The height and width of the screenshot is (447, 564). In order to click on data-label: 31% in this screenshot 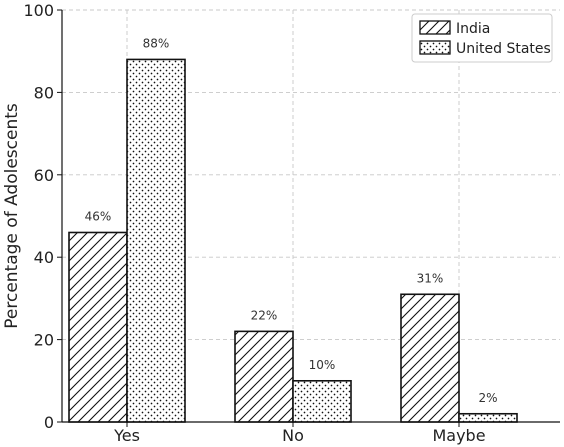, I will do `click(430, 278)`.